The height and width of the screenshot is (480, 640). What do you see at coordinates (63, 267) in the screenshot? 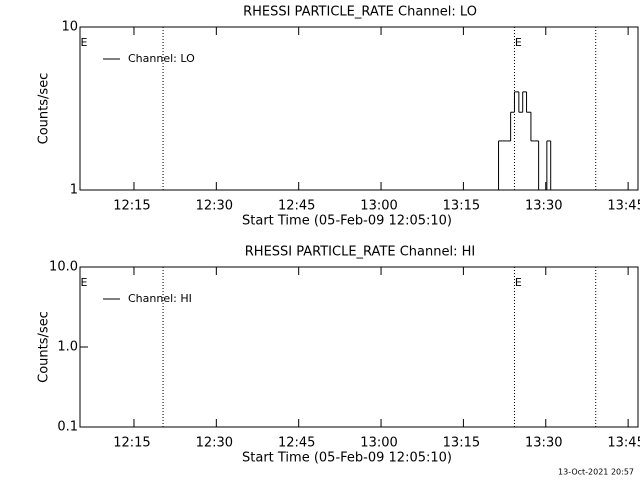
I see `y-tick-label: 10.0` at bounding box center [63, 267].